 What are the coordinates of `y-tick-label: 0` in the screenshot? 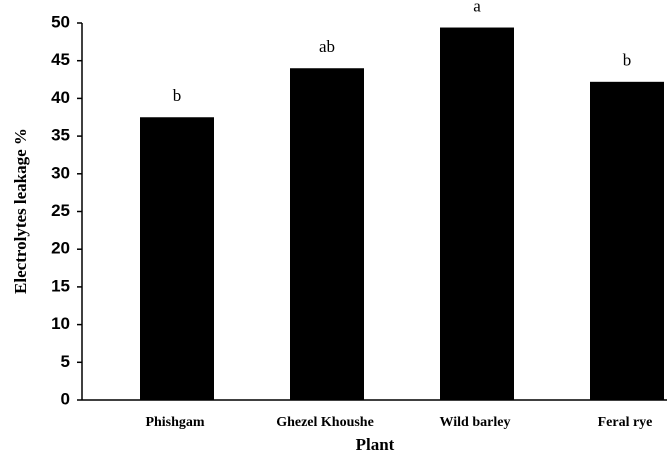 It's located at (65, 398).